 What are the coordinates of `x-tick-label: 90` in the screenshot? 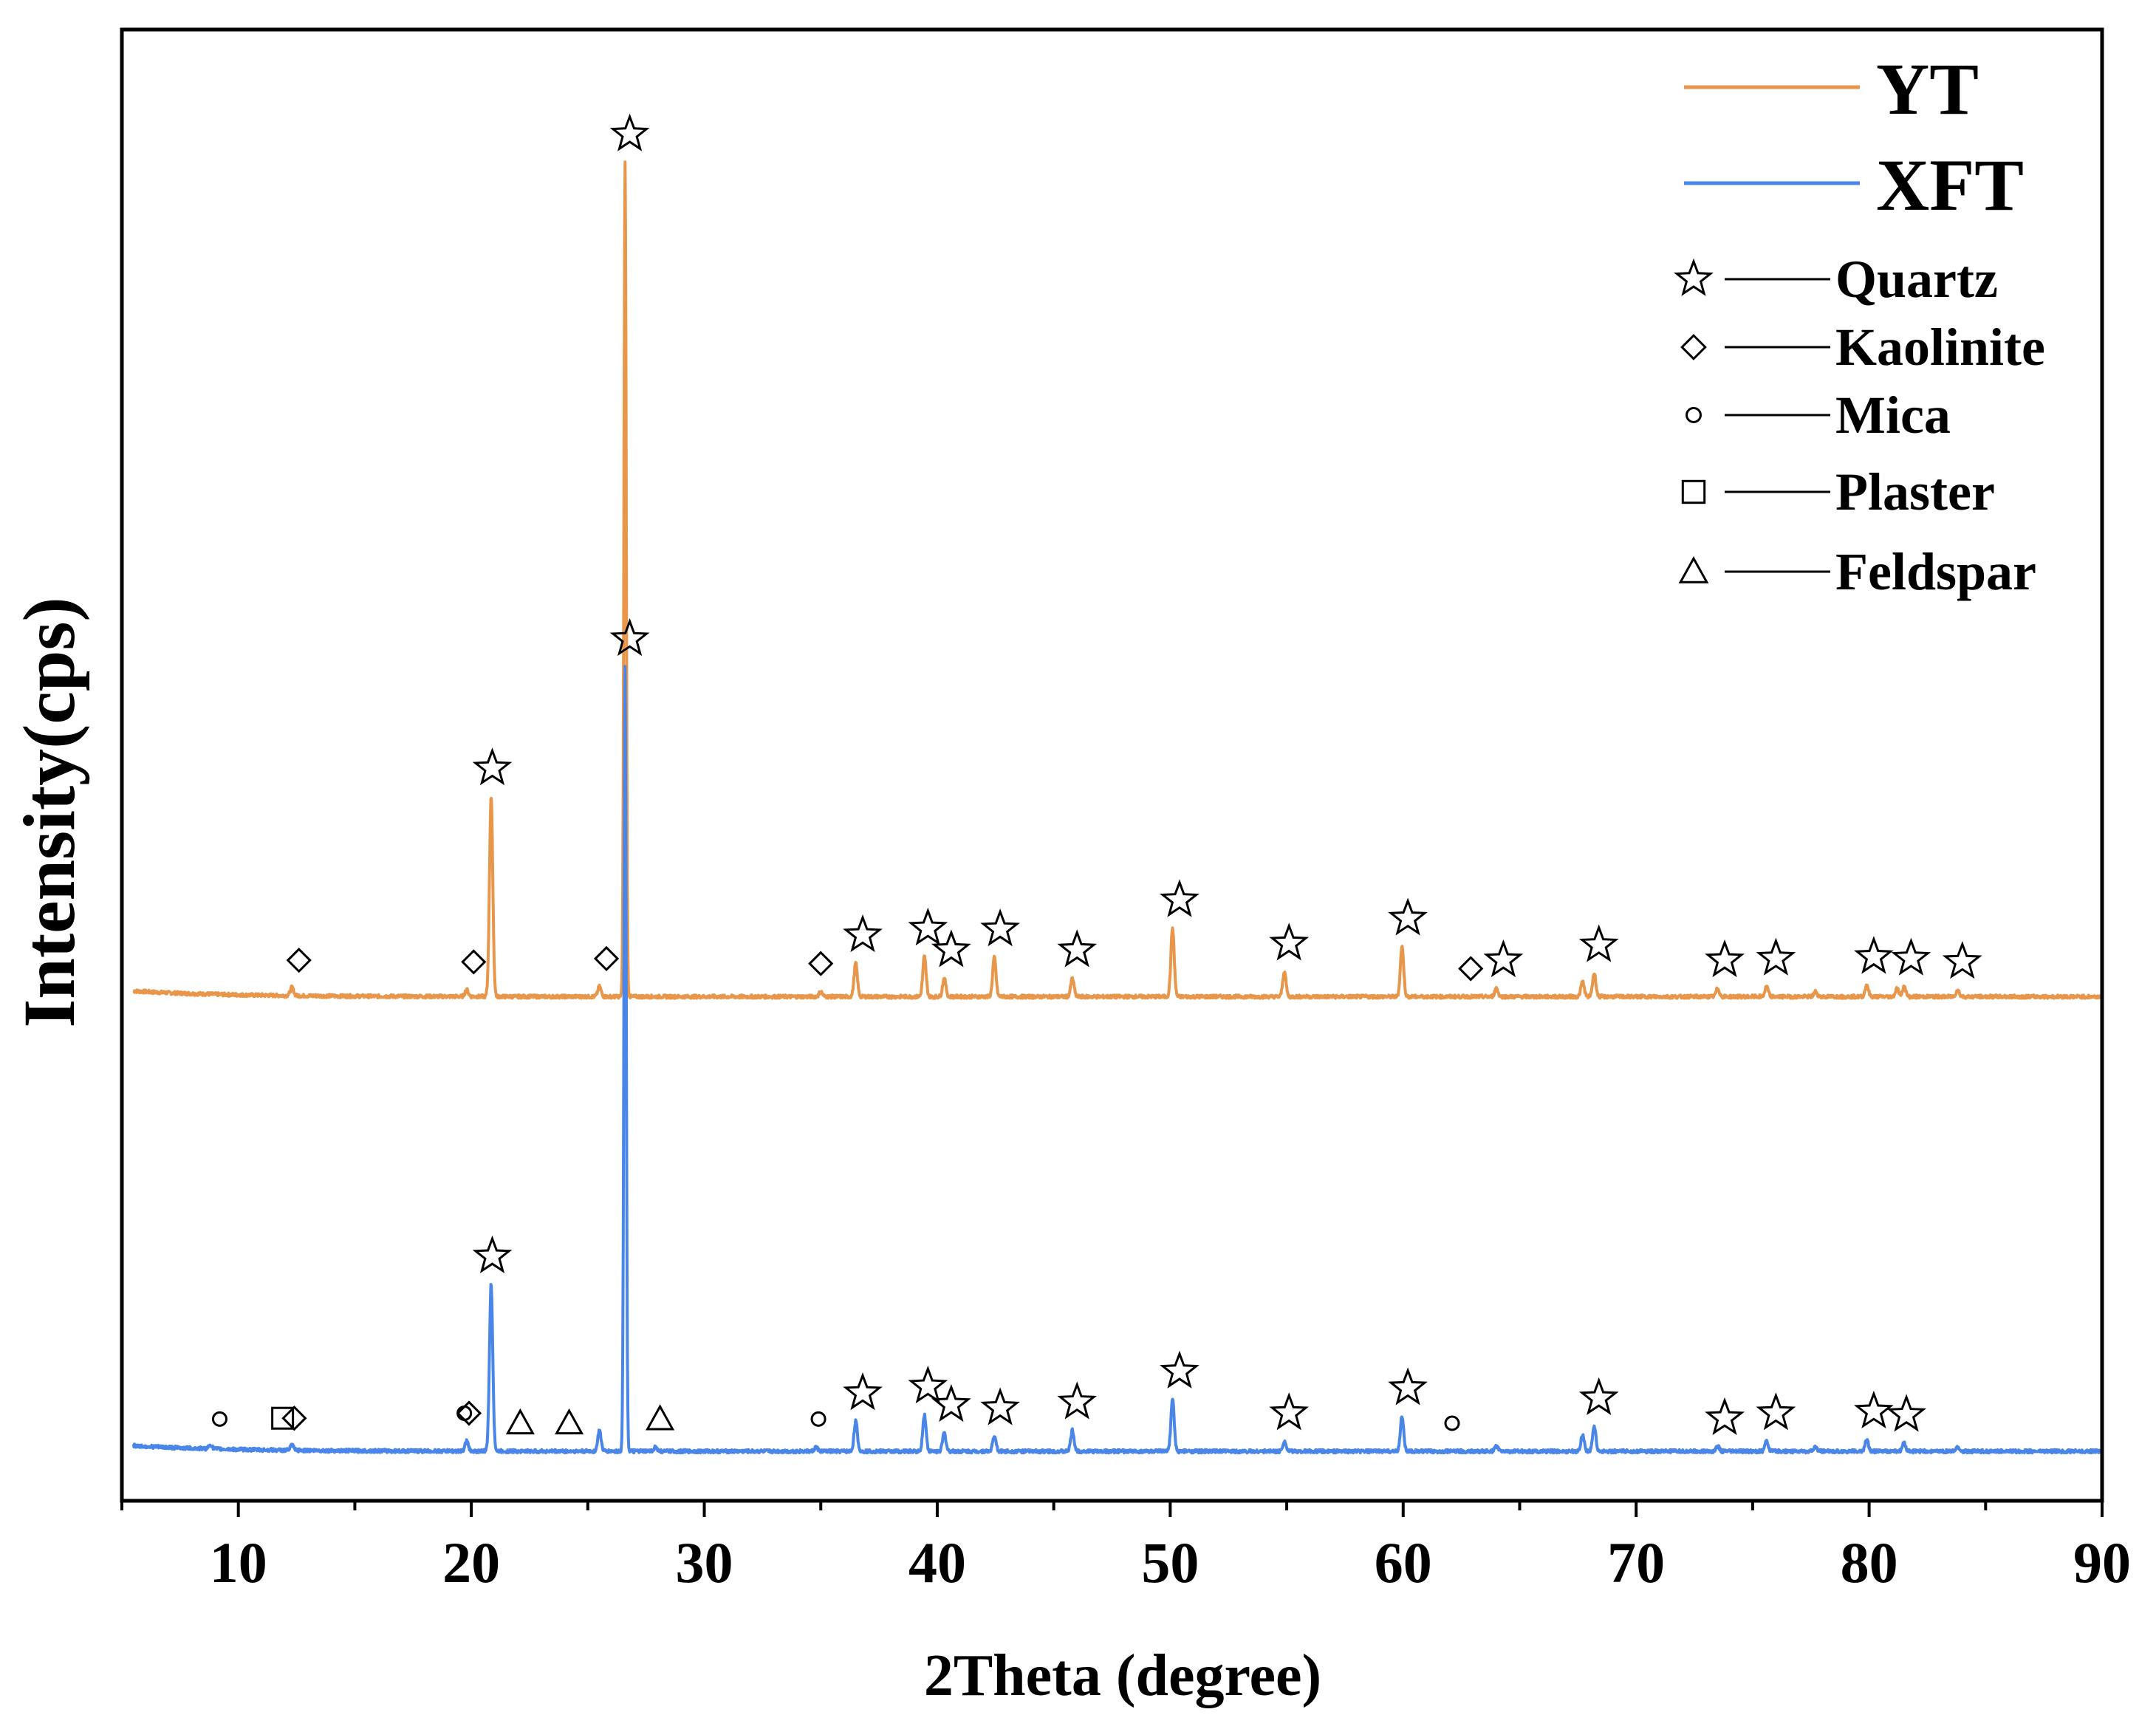 It's located at (2102, 1562).